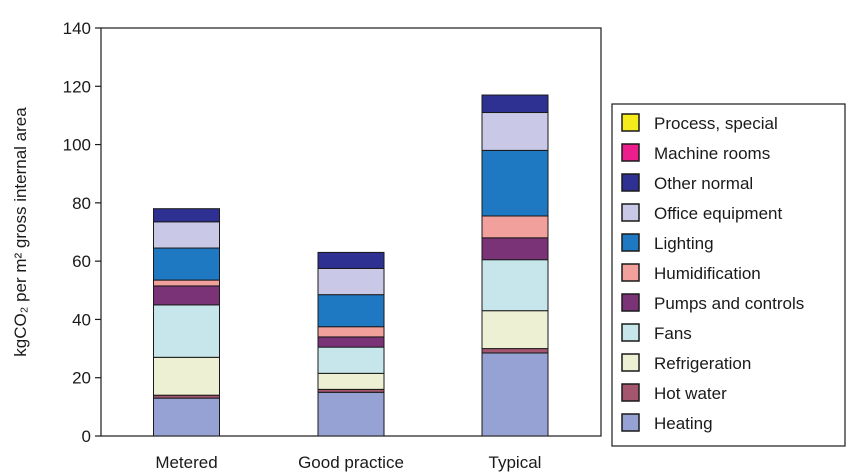 The height and width of the screenshot is (475, 847). What do you see at coordinates (683, 423) in the screenshot?
I see `legend-label: Heating` at bounding box center [683, 423].